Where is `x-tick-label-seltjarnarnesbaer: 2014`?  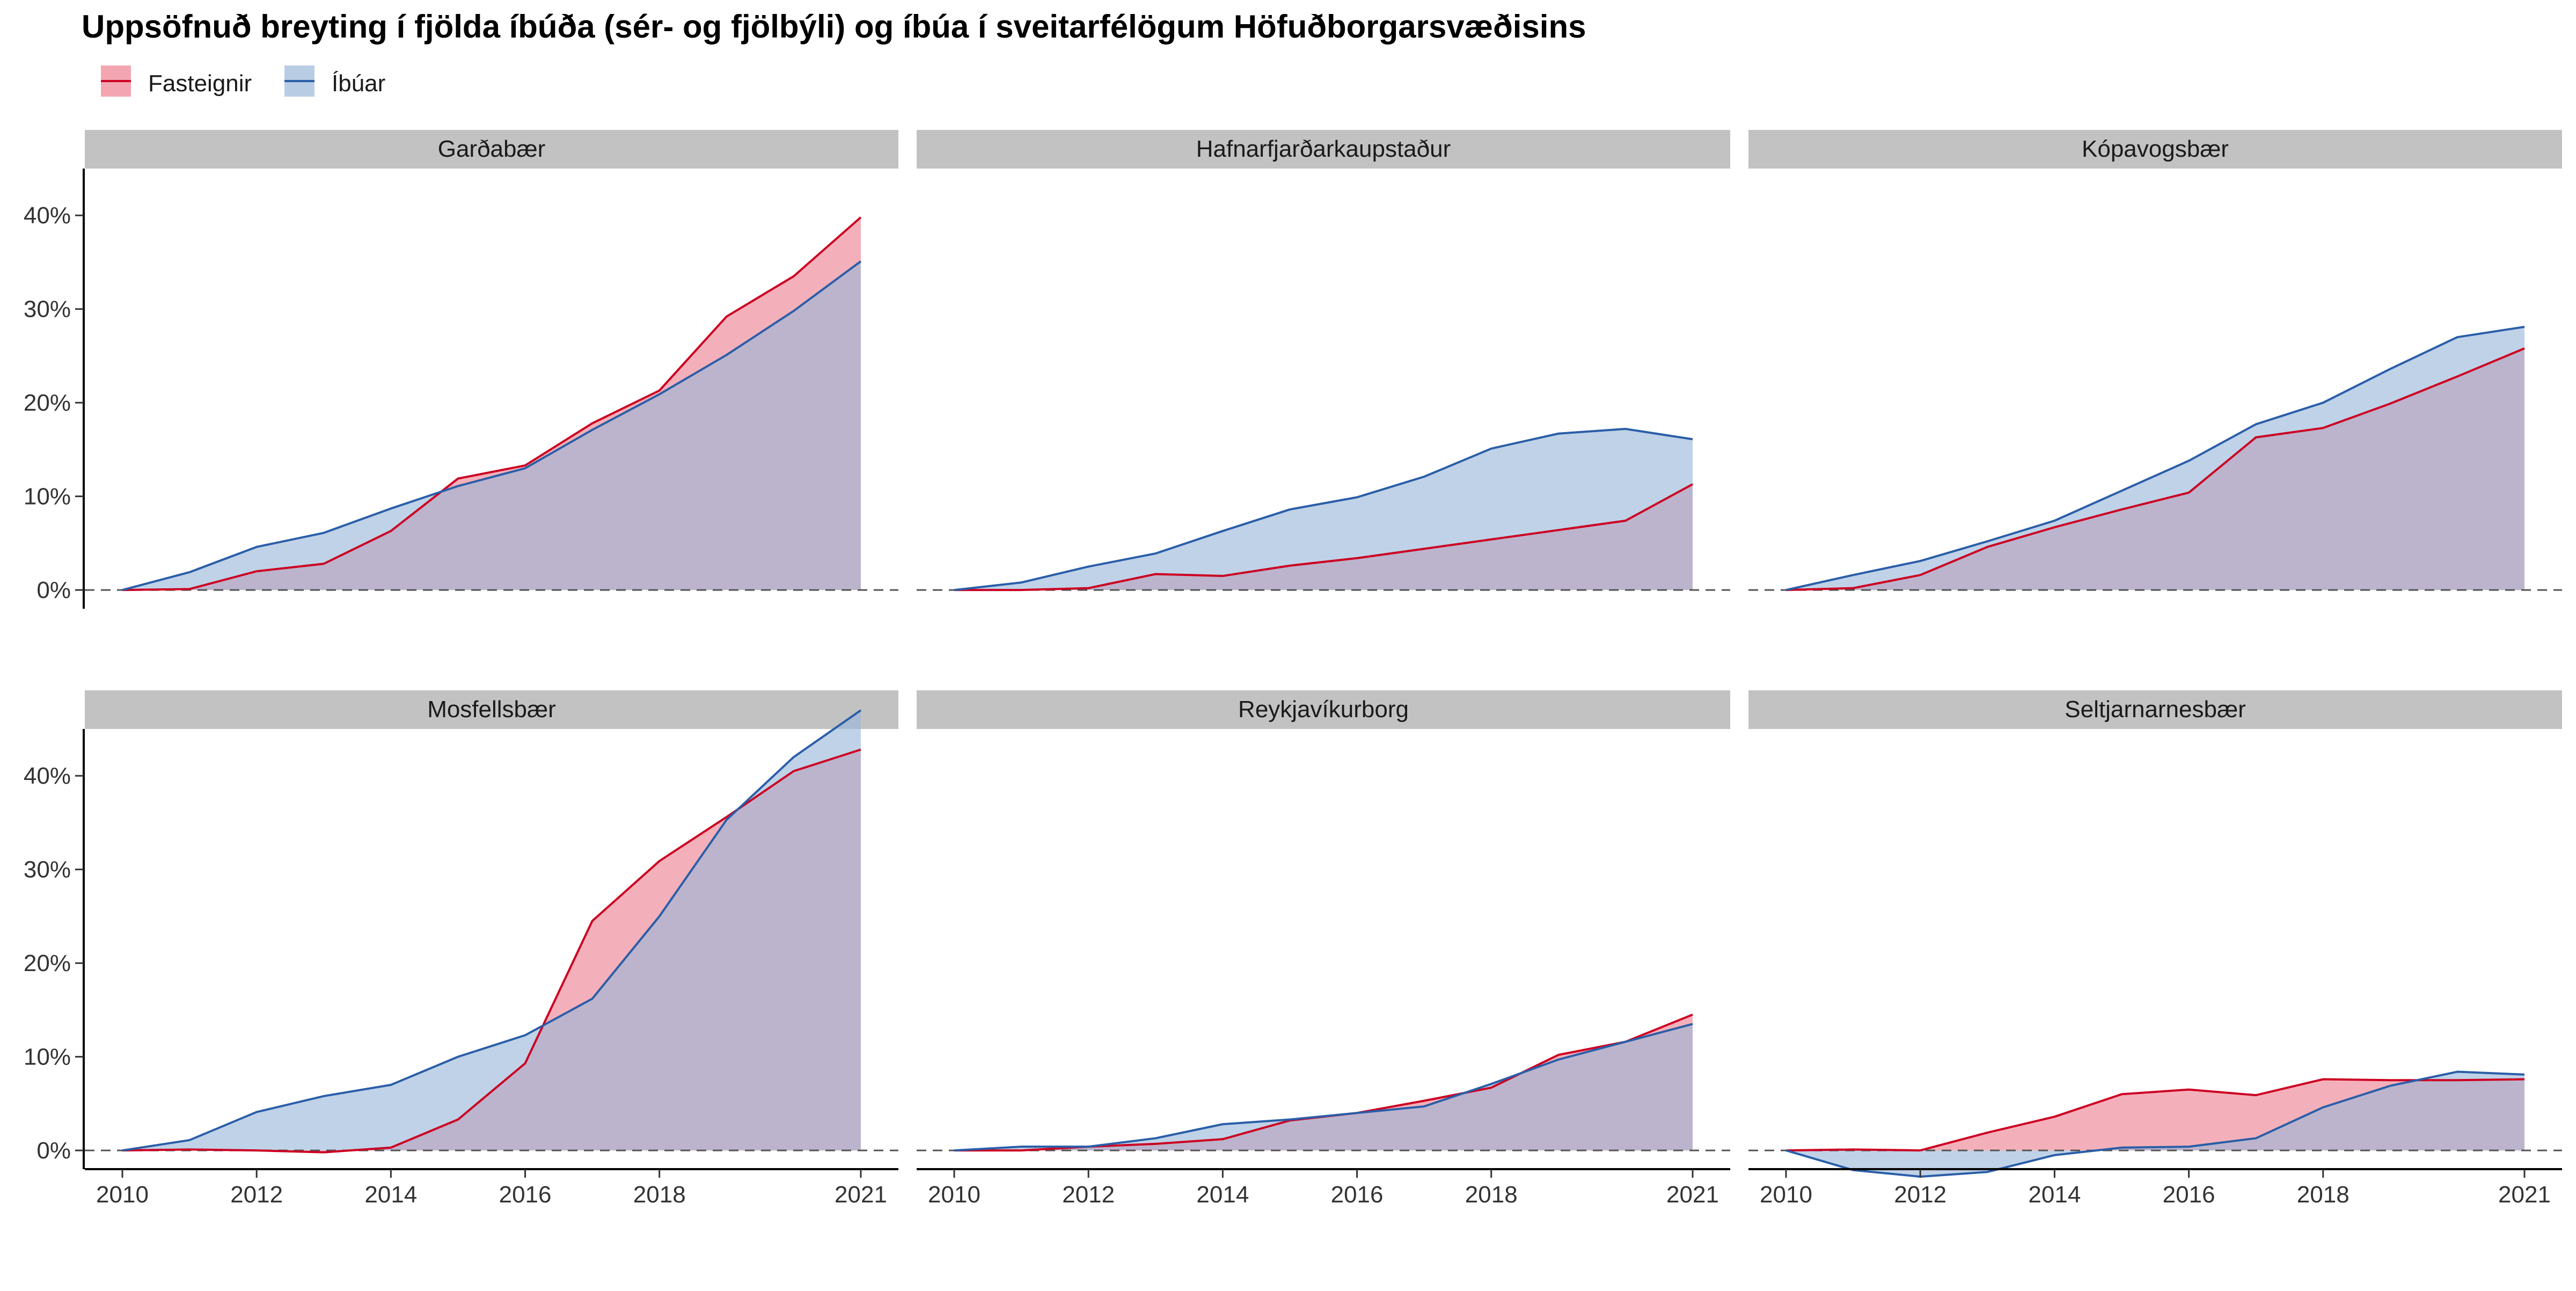
x-tick-label-seltjarnarnesbaer: 2014 is located at coordinates (2054, 1194).